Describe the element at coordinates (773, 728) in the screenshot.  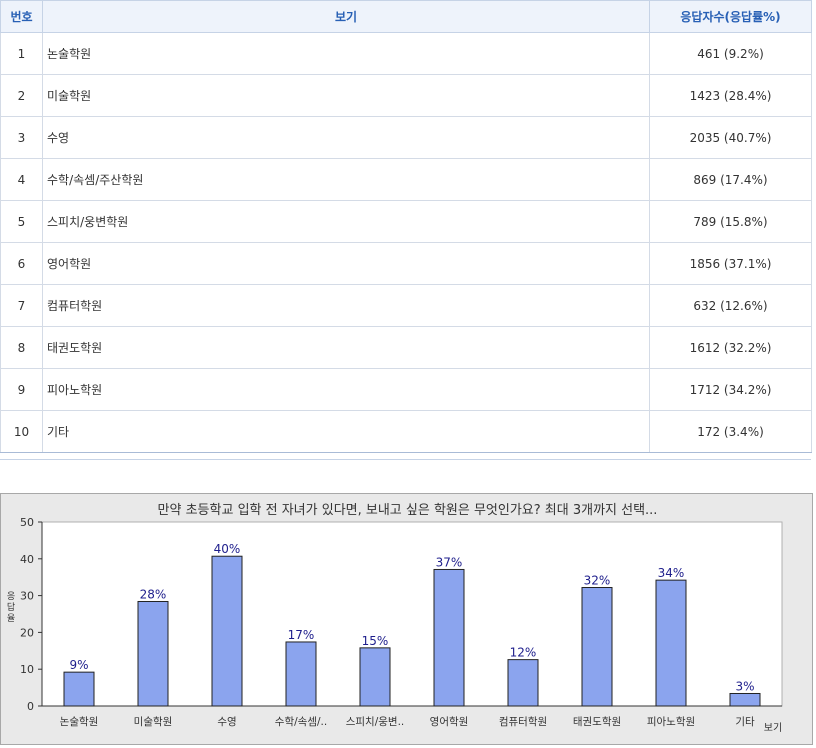
I see `x-axis-label: 보기` at that location.